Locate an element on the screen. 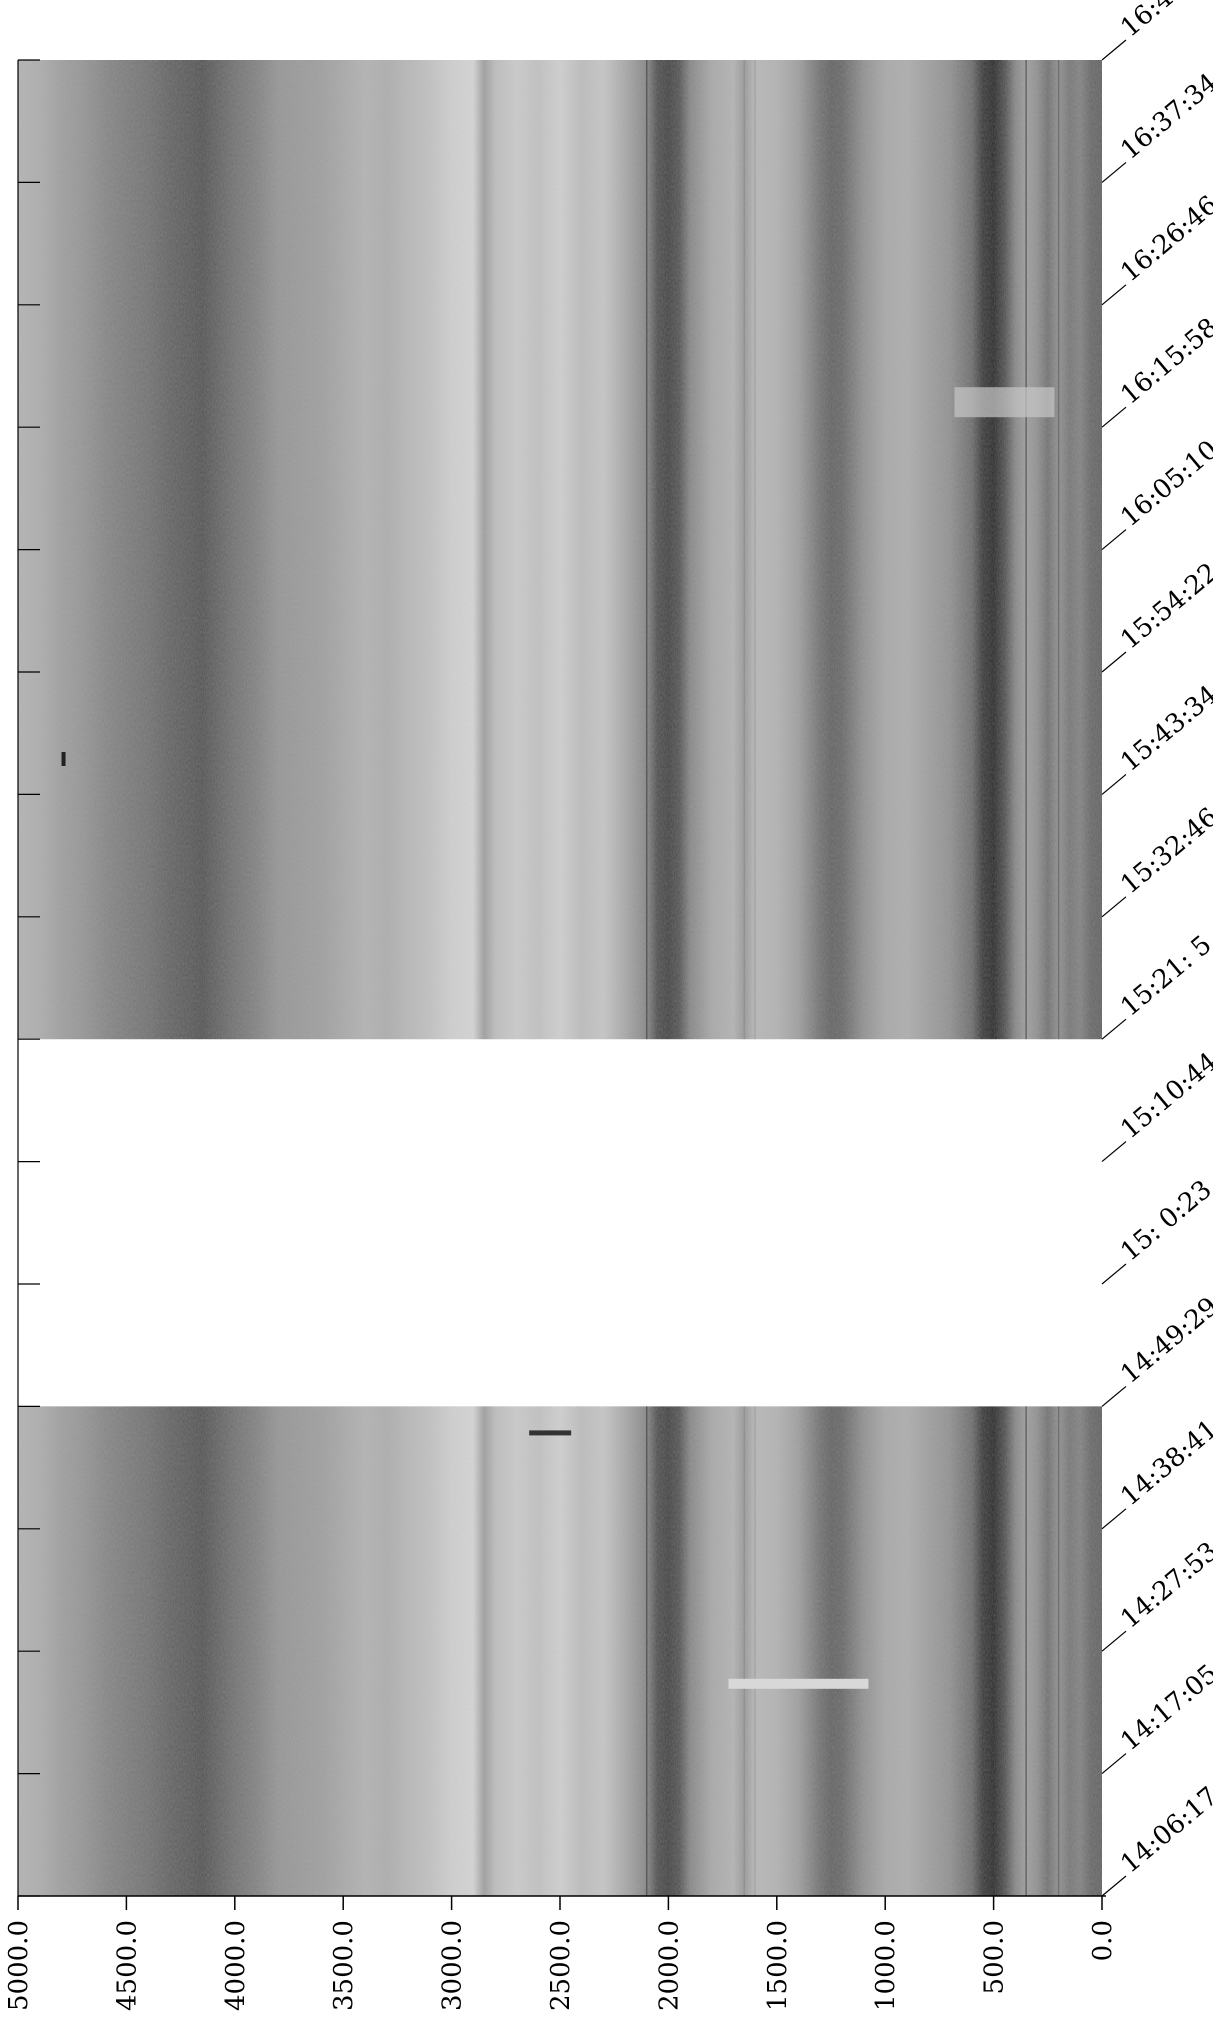 This screenshot has height=2017, width=1213. time-tick-label: 15: 0:23 is located at coordinates (1164, 1221).